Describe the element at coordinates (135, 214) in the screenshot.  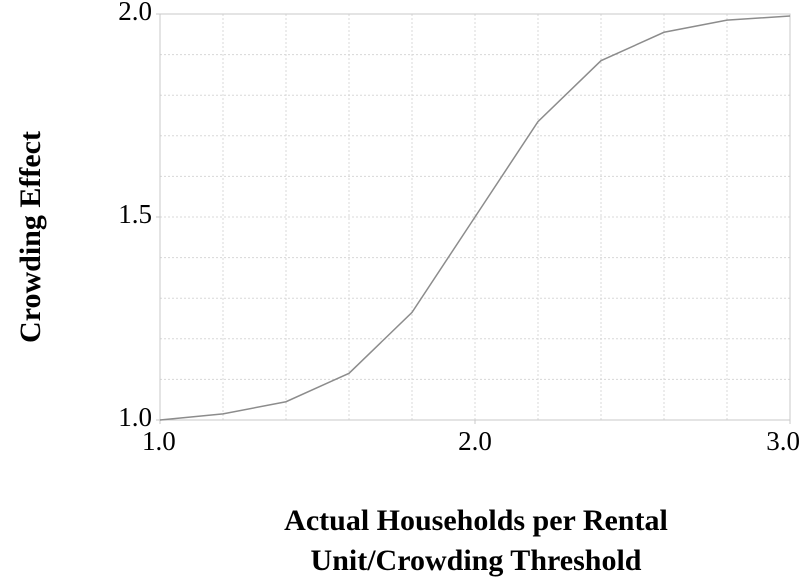
I see `y-tick-label: 1.5` at that location.